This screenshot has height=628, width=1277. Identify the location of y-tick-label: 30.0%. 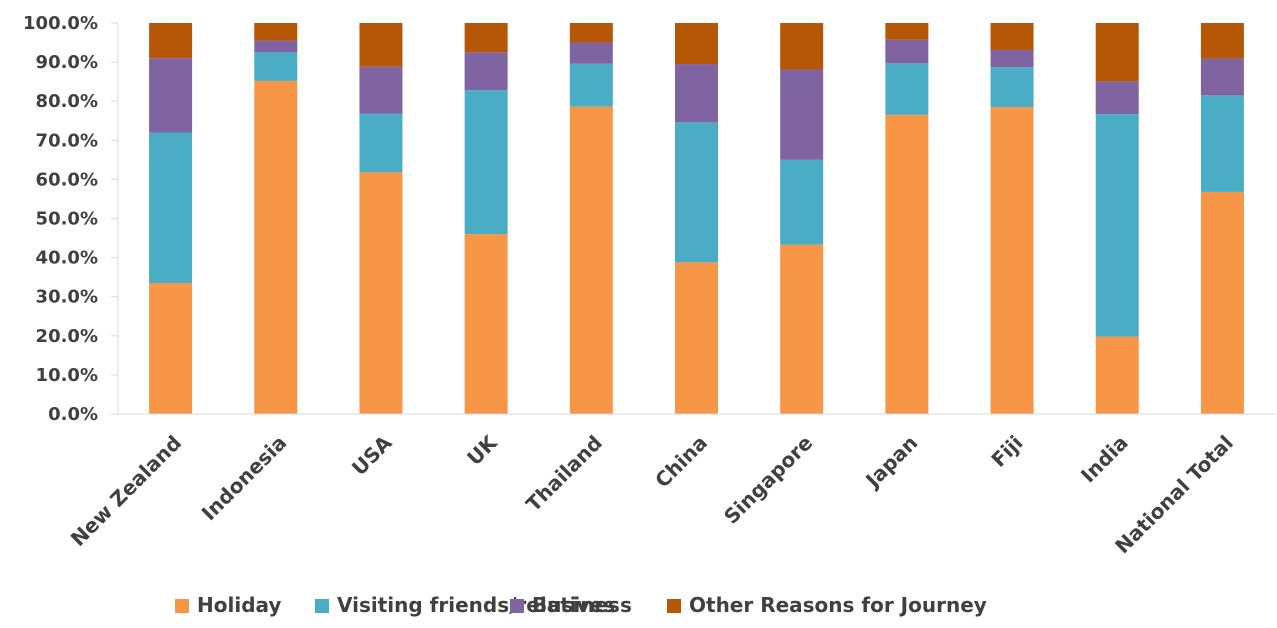
(67, 297).